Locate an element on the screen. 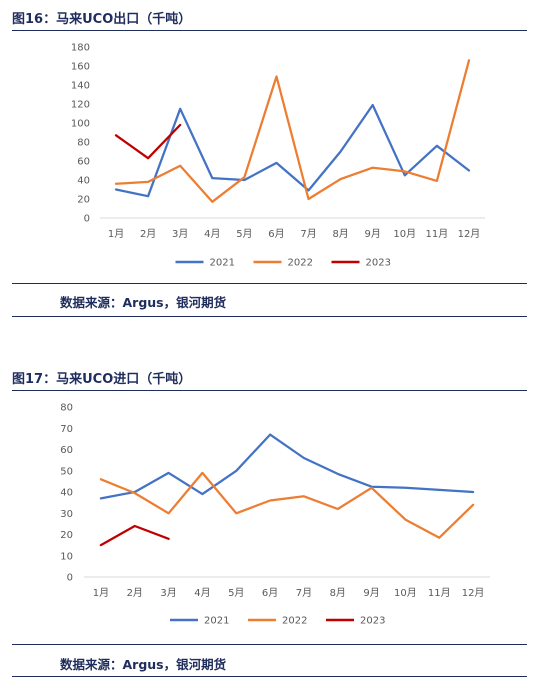 The image size is (544, 692). y-tick-label: 140 is located at coordinates (80, 86).